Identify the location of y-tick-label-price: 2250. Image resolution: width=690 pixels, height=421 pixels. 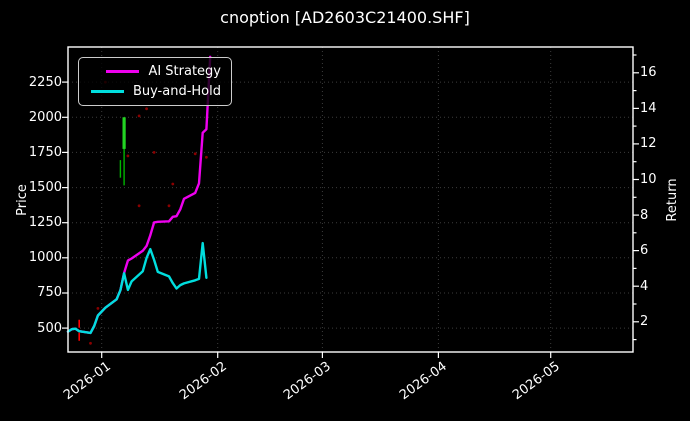
(45, 82).